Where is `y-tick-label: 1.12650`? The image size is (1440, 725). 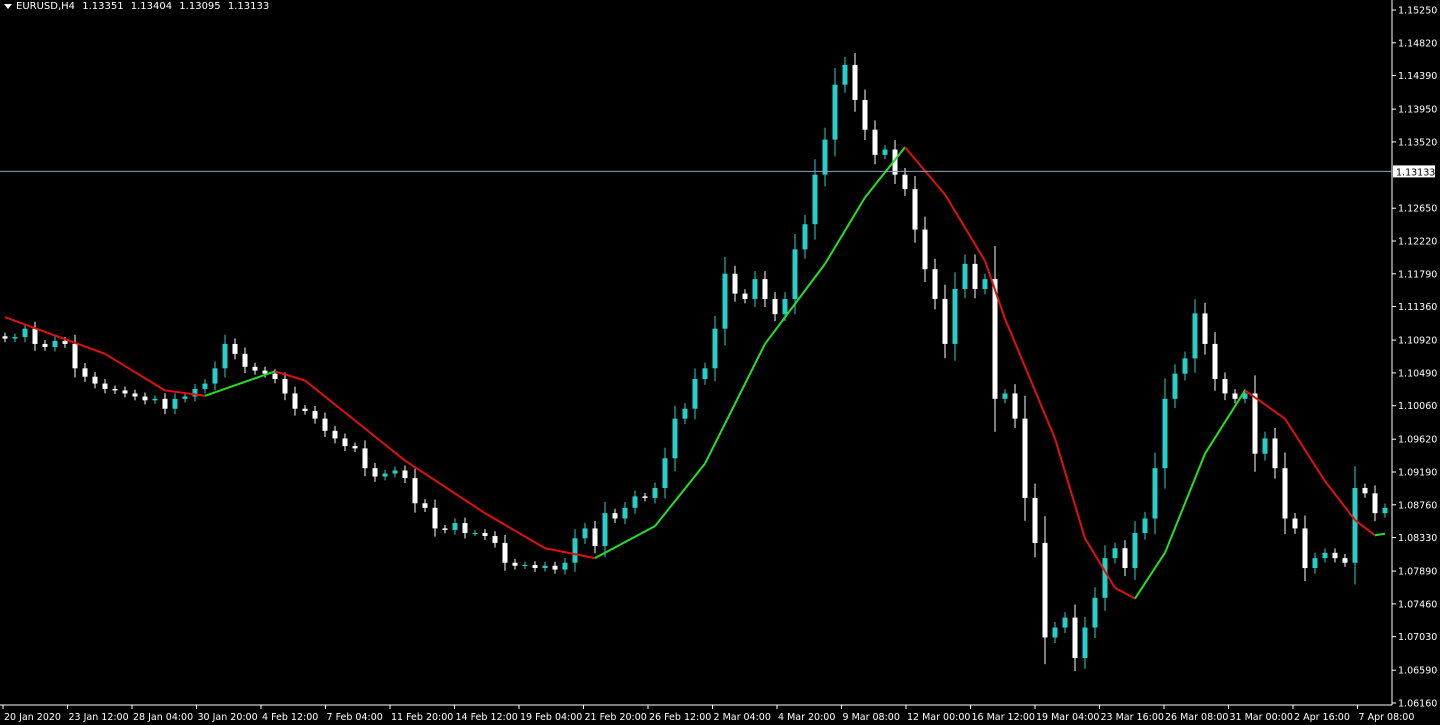
y-tick-label: 1.12650 is located at coordinates (1417, 209).